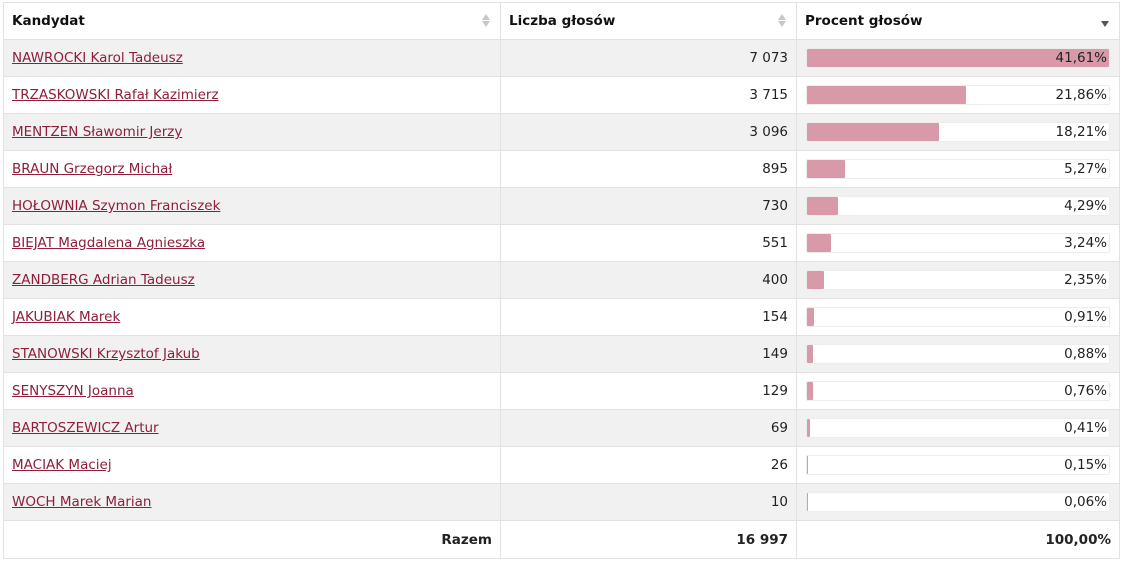 The width and height of the screenshot is (1135, 581). Describe the element at coordinates (958, 354) in the screenshot. I see `percent-cell: 0,88%` at that location.